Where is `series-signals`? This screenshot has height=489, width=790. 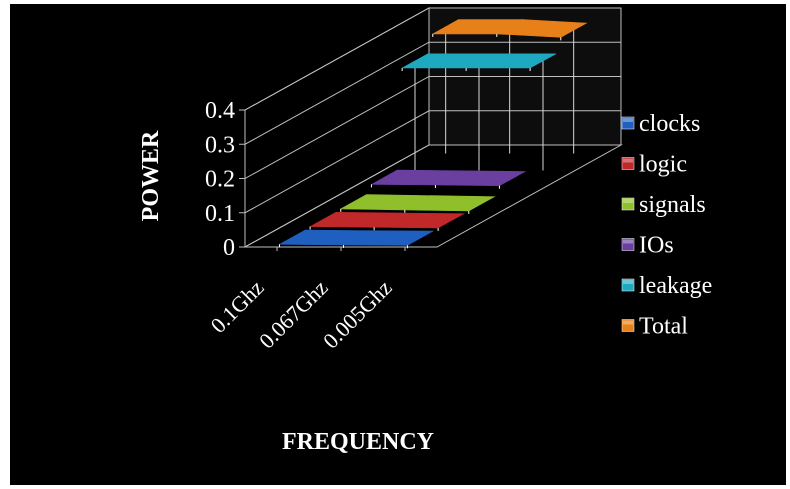 series-signals is located at coordinates (417, 204).